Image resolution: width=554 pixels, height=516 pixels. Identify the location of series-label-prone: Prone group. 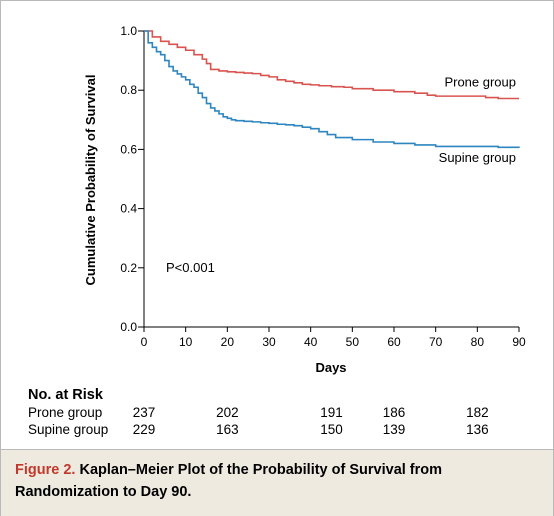
(480, 81).